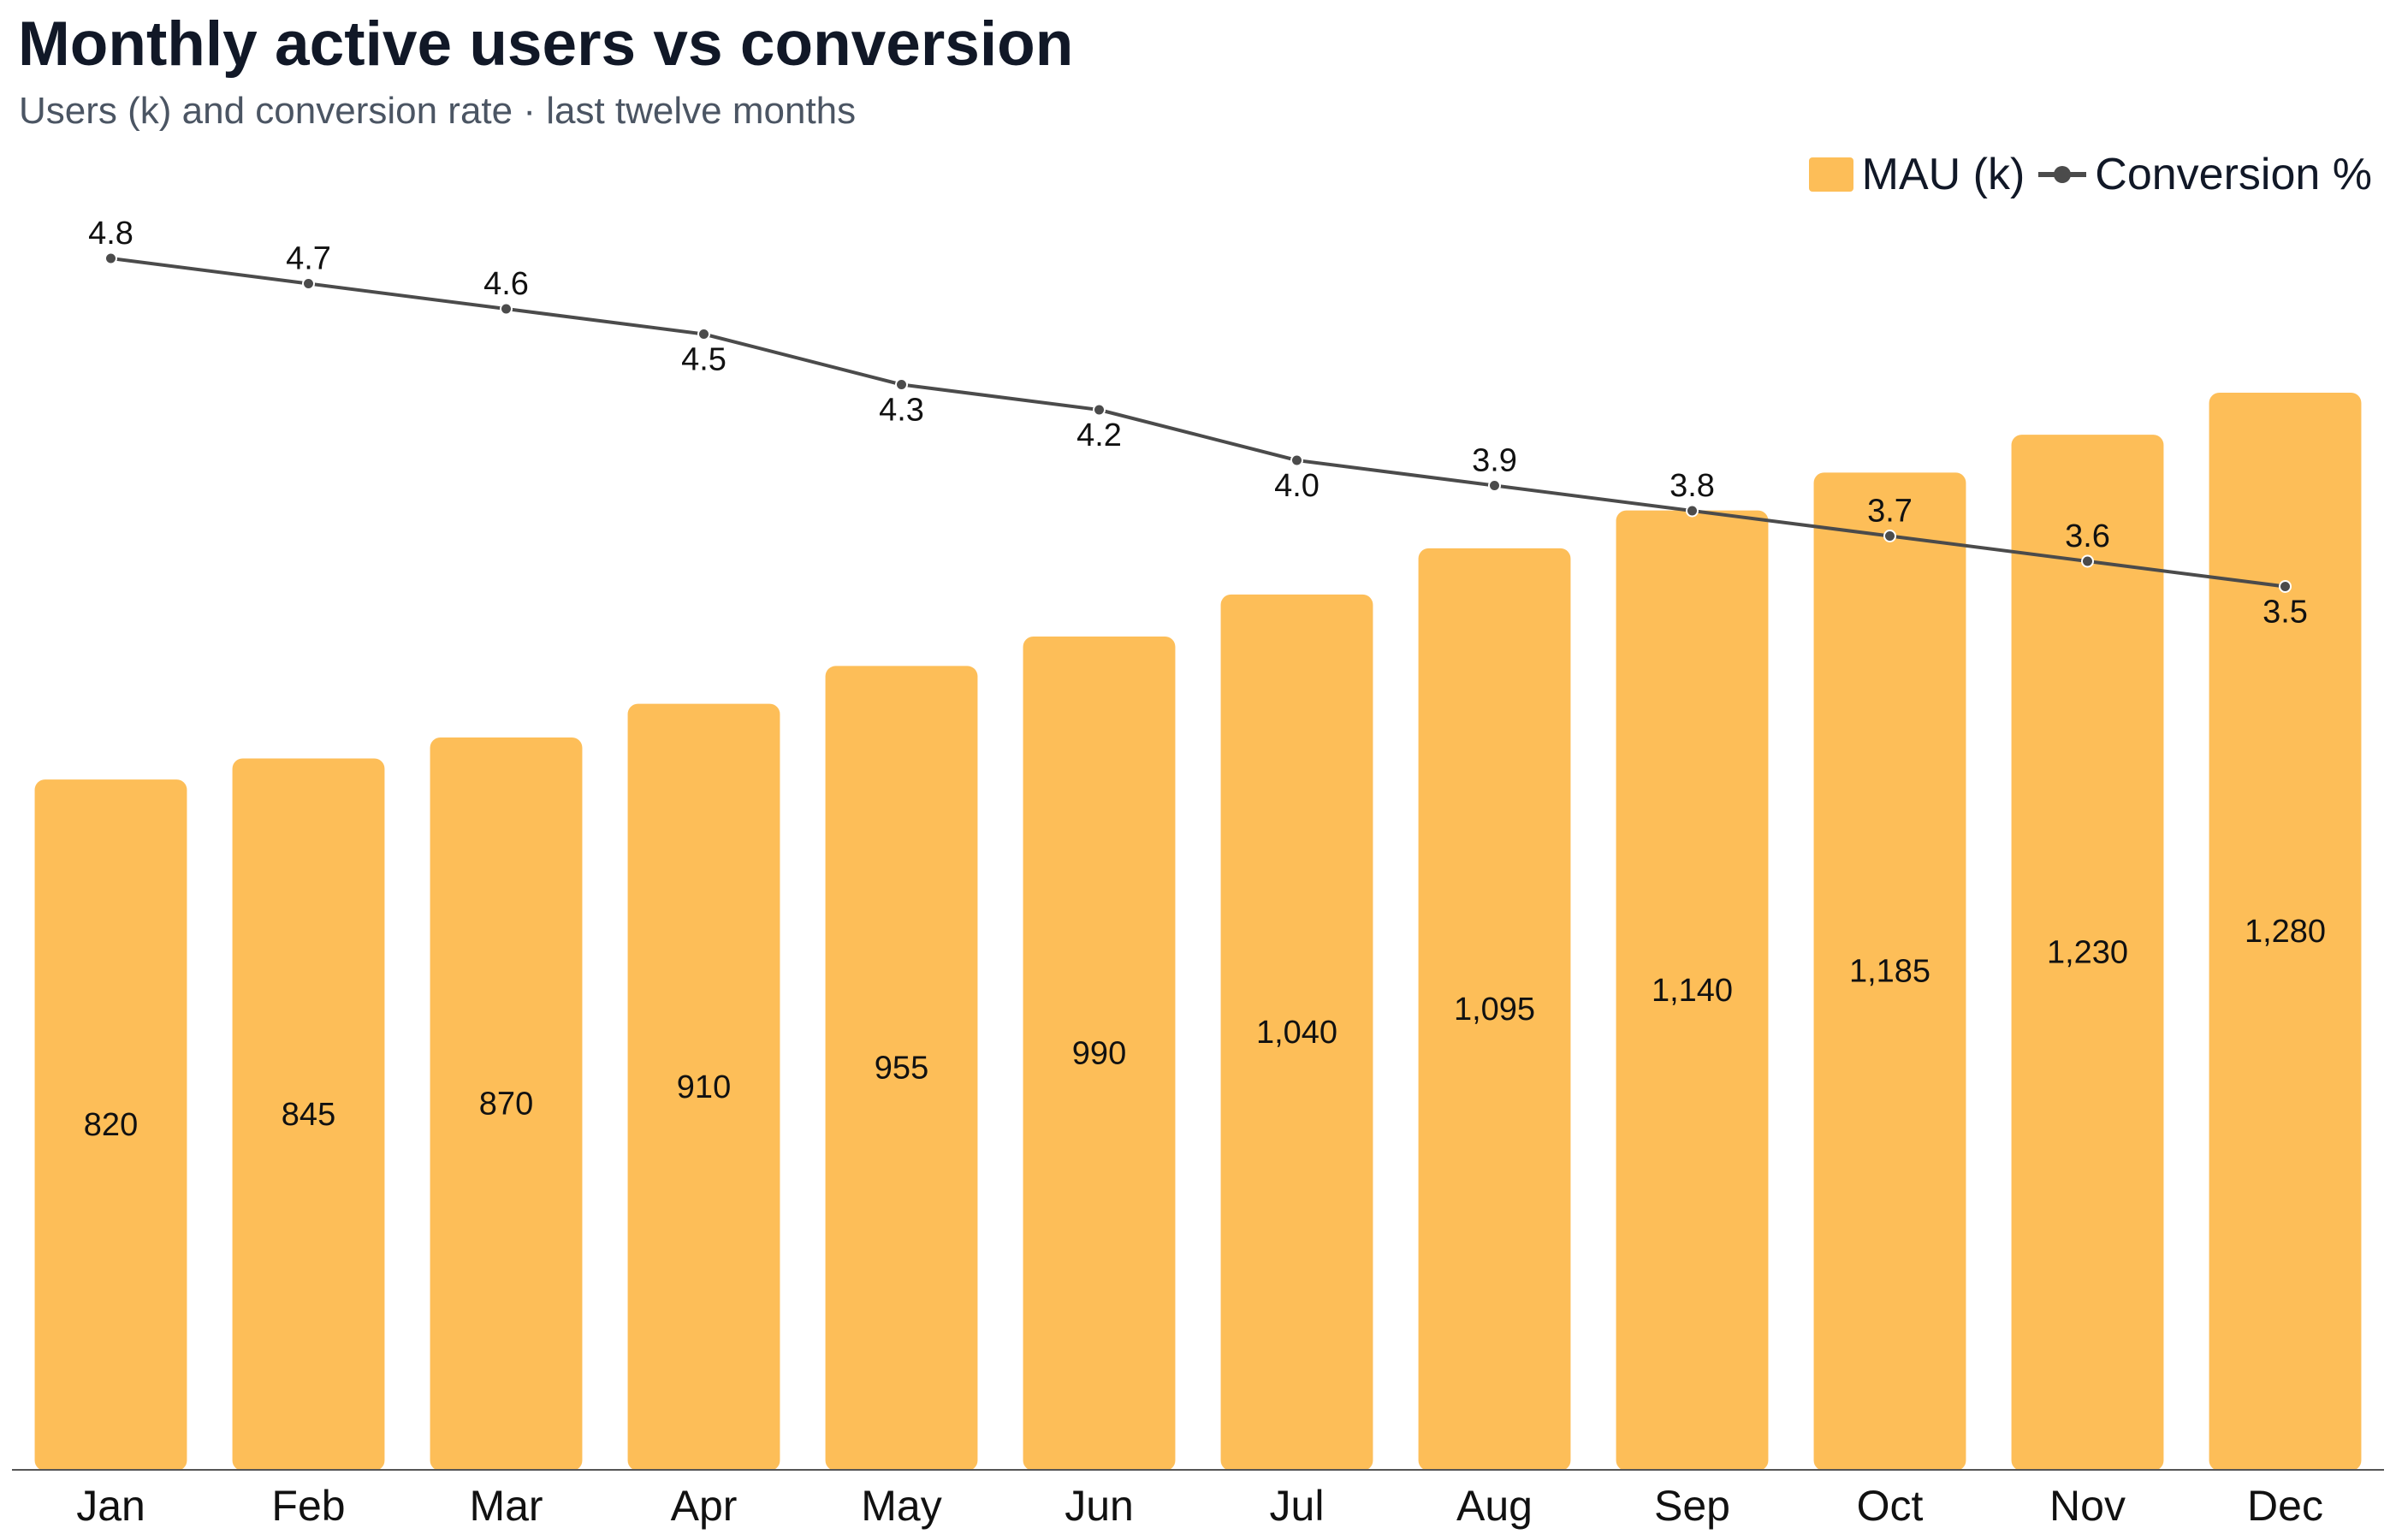  I want to click on x-tick-label: May, so click(901, 1506).